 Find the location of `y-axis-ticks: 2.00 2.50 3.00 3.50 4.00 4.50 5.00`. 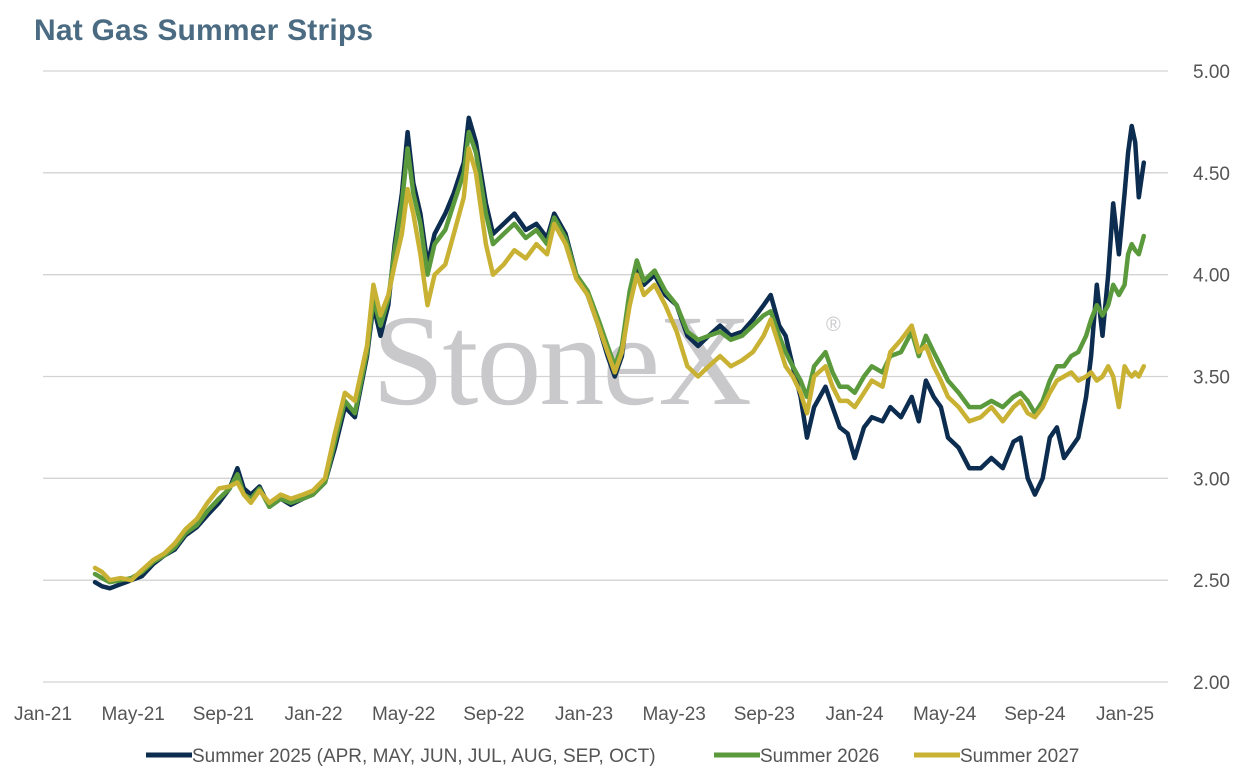

y-axis-ticks: 2.00 2.50 3.00 3.50 4.00 4.50 5.00 is located at coordinates (1211, 378).